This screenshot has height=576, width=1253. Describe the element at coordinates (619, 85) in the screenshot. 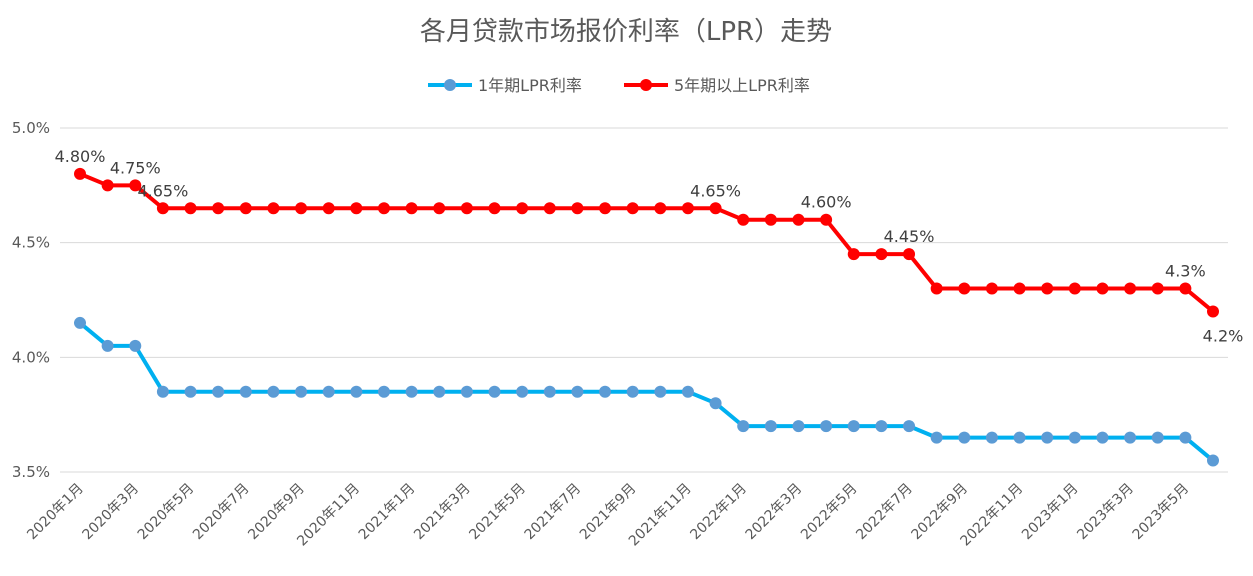

I see `legend: 1年期LPR利率 5年期以上LPR利率` at that location.